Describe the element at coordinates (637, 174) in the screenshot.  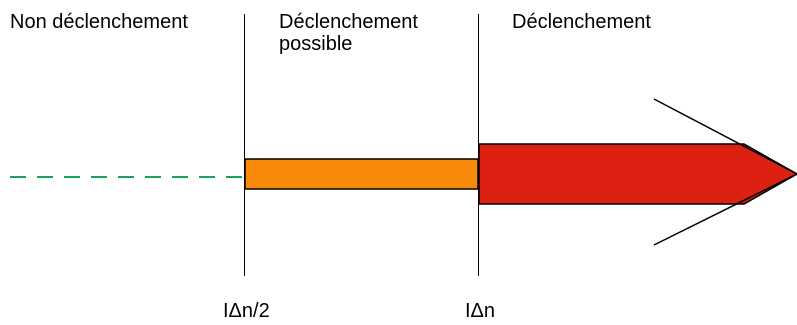
I see `trip-arrow` at that location.